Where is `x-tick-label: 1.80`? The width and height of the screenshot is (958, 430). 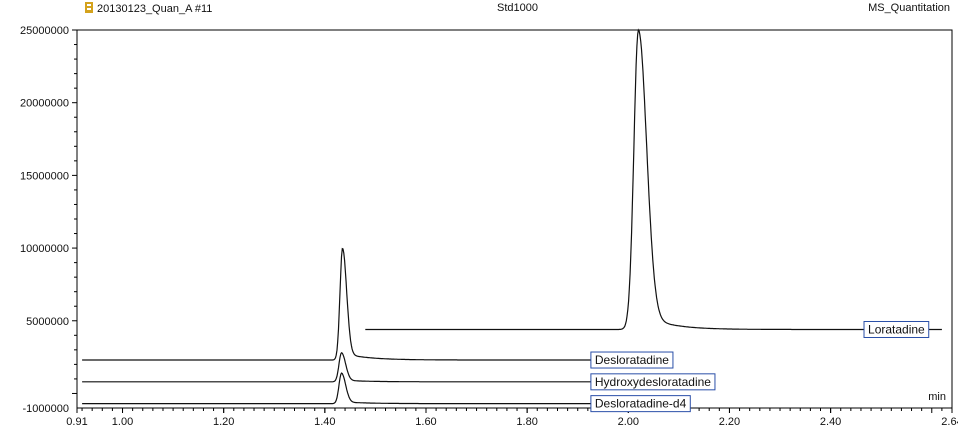 x-tick-label: 1.80 is located at coordinates (526, 422).